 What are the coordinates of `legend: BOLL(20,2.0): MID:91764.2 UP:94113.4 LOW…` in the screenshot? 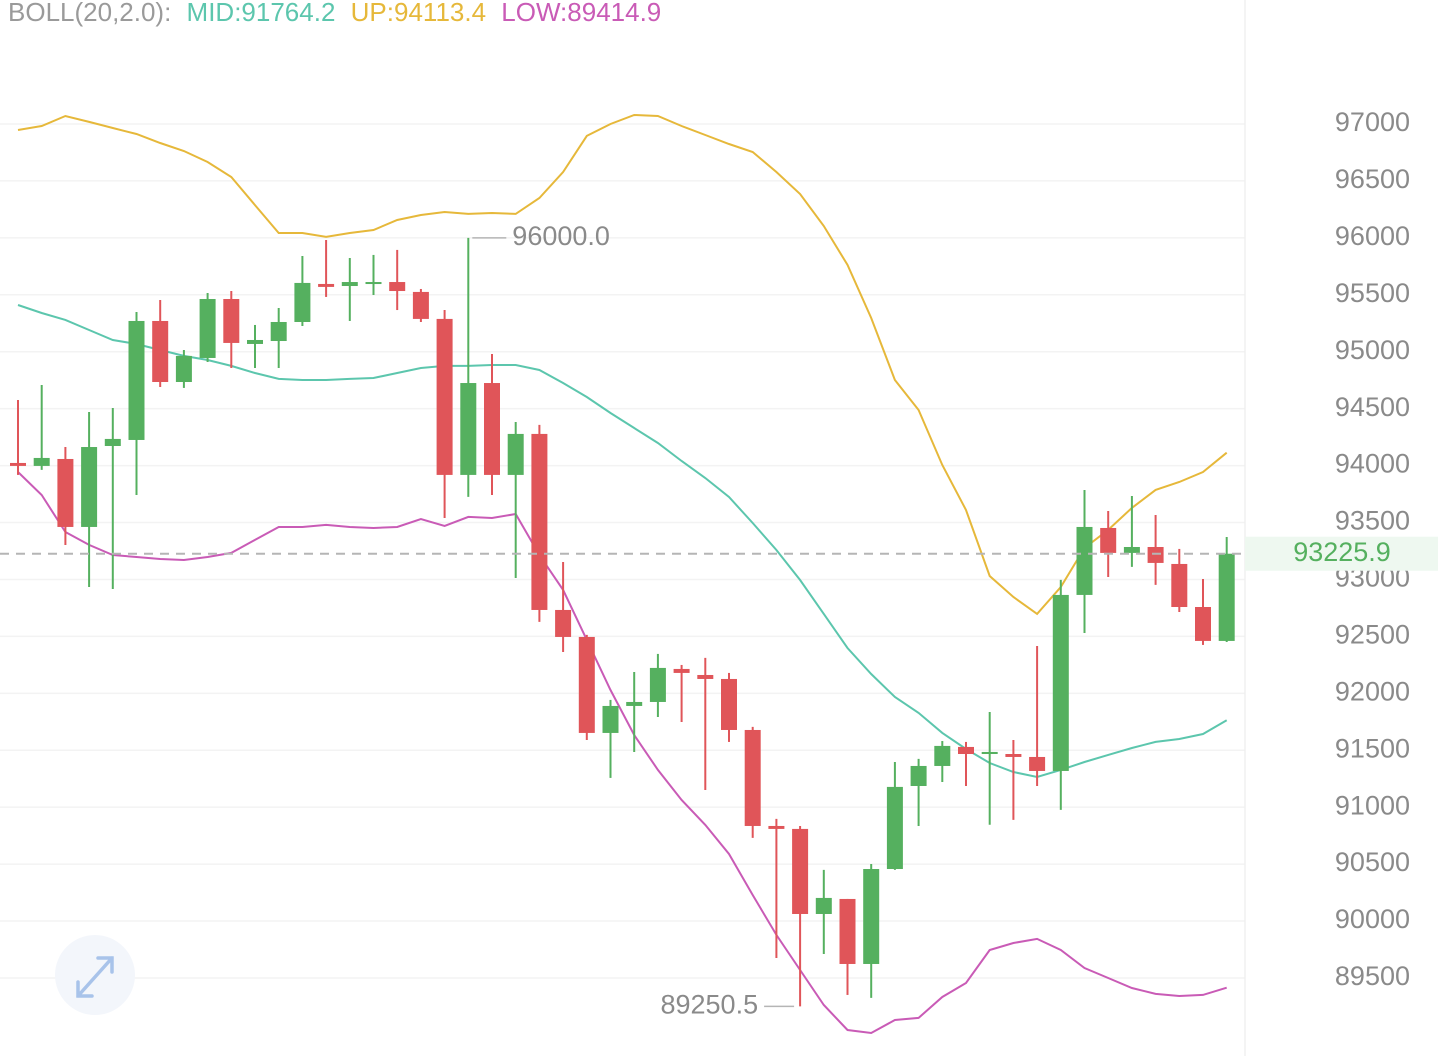 It's located at (334, 13).